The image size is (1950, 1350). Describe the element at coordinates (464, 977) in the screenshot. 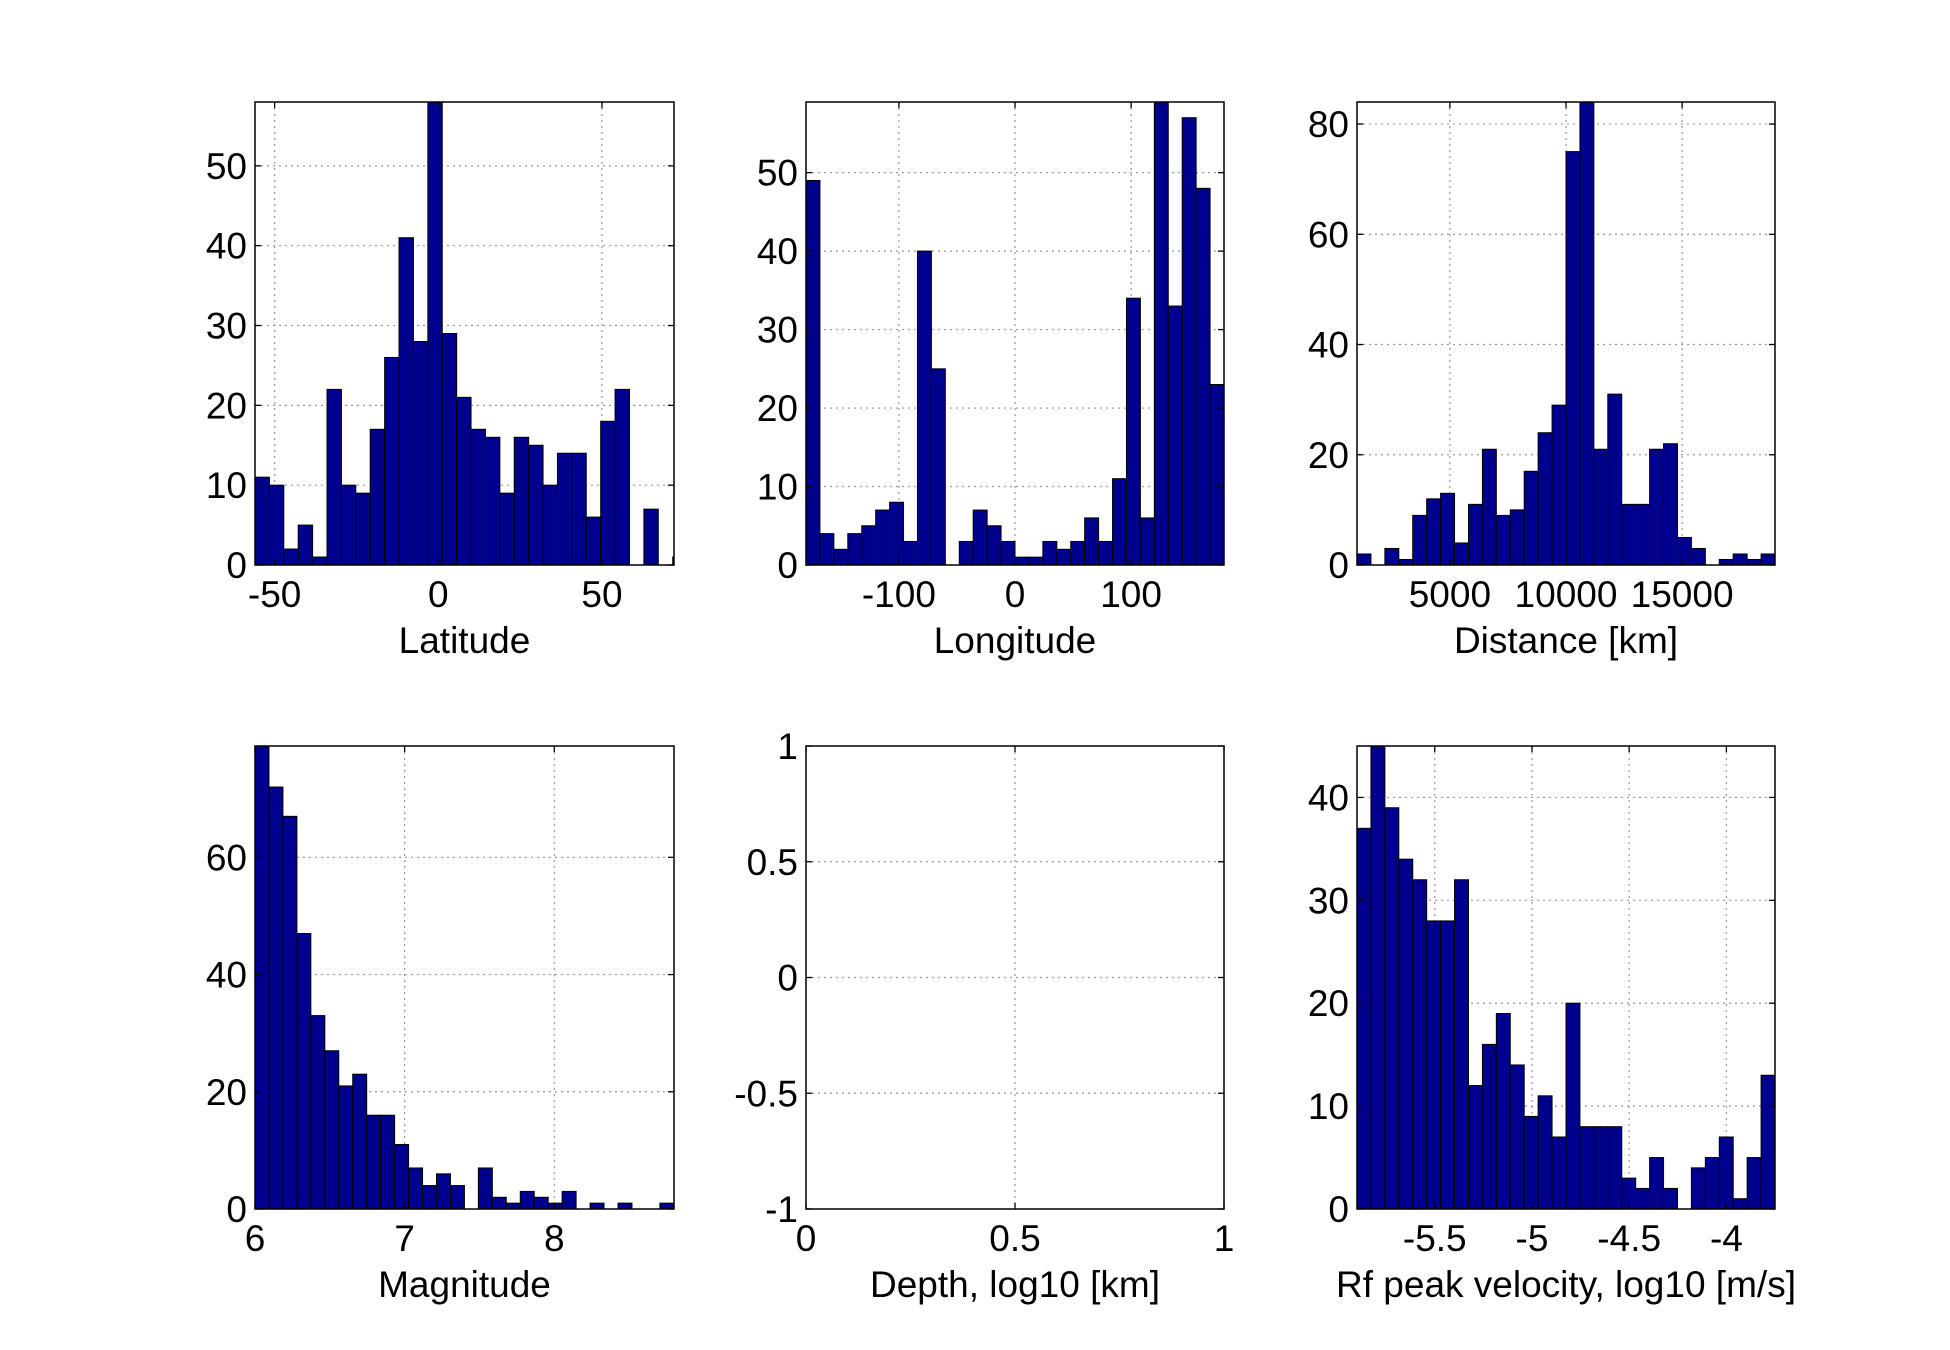

I see `axes-box` at that location.